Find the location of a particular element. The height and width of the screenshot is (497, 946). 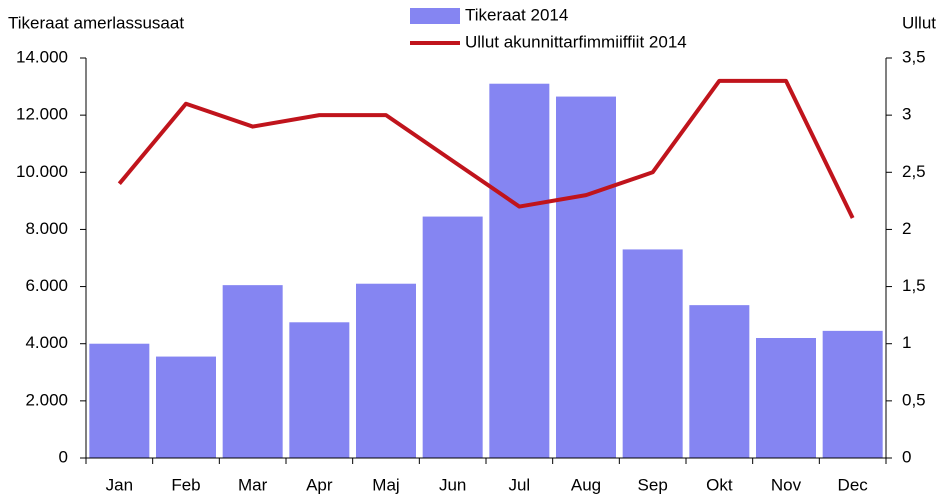

y-axis-label: Tikeraat amerlassusaat is located at coordinates (96, 22).